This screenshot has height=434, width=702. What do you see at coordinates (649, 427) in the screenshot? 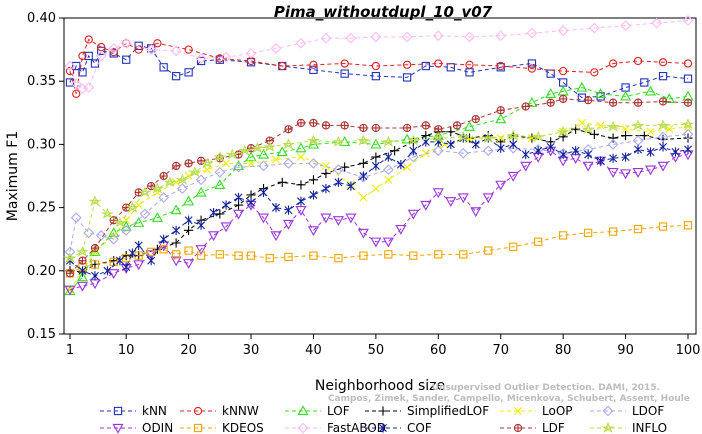
I see `legend-label: INFLO` at bounding box center [649, 427].